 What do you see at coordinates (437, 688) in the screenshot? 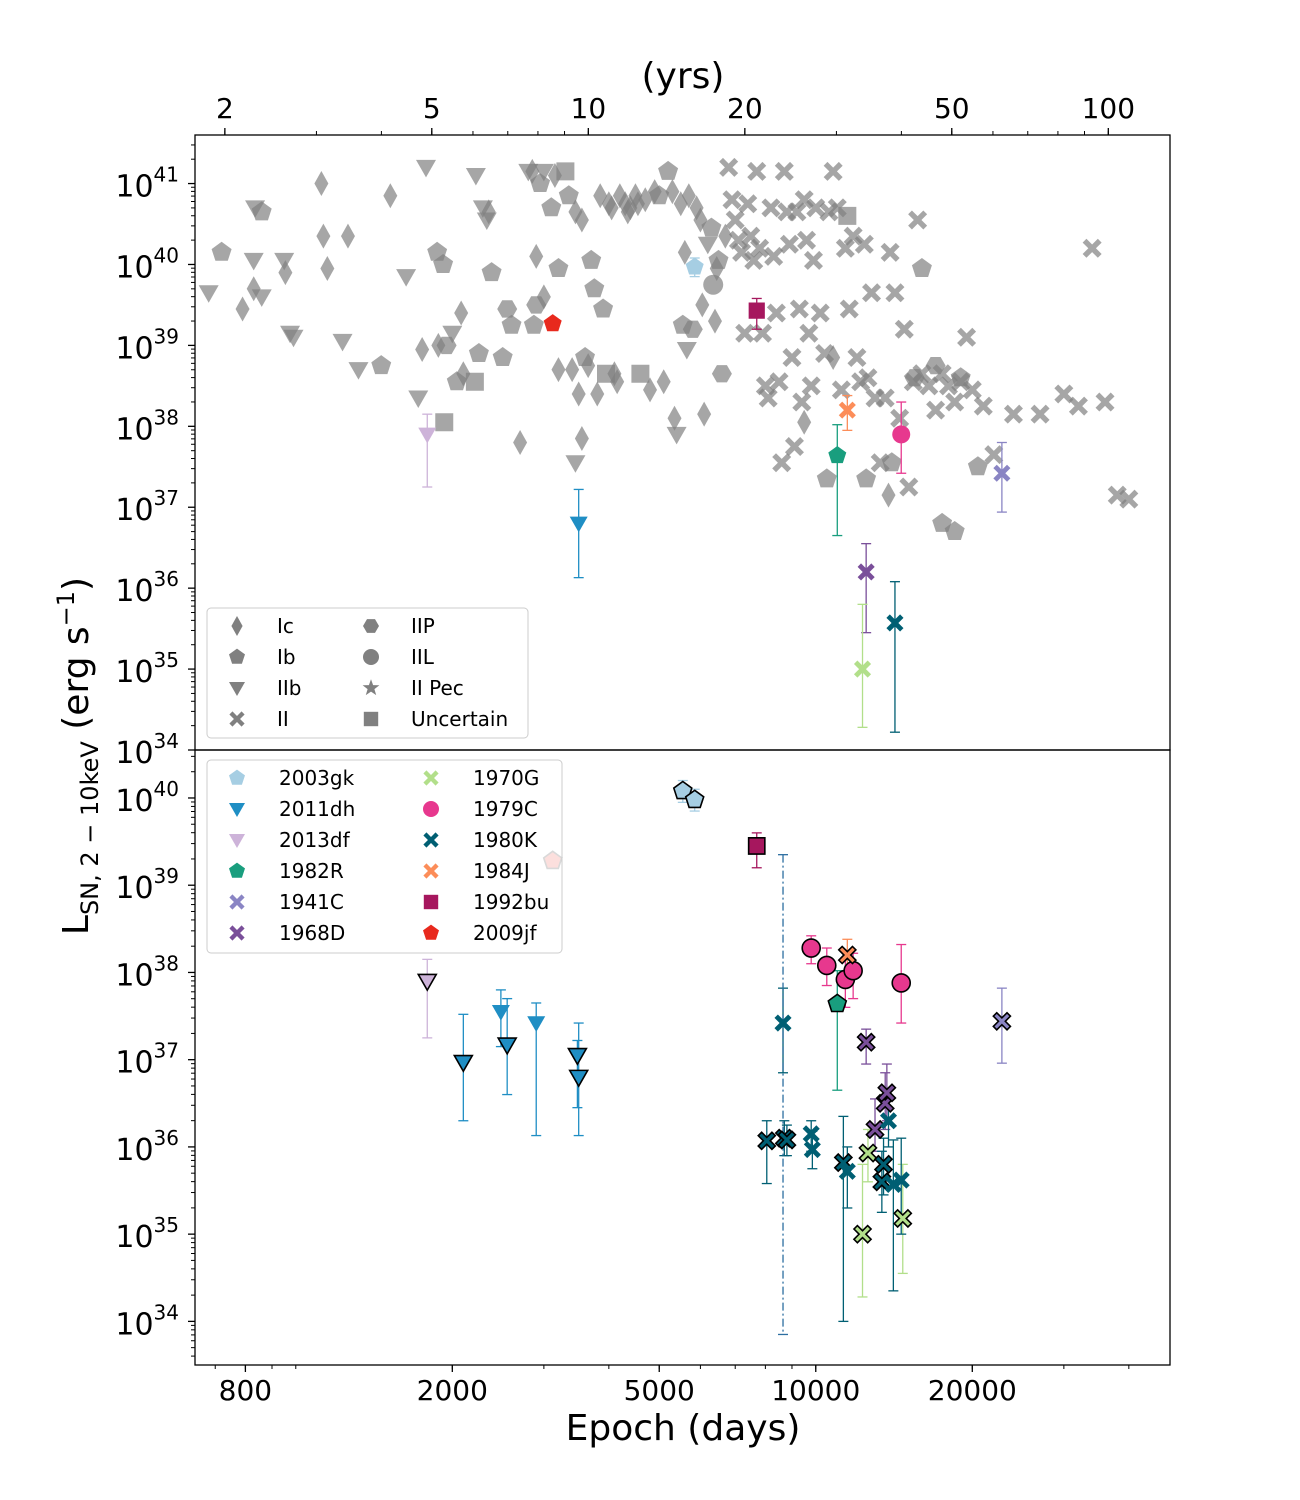
I see `legend-label: II Pec` at bounding box center [437, 688].